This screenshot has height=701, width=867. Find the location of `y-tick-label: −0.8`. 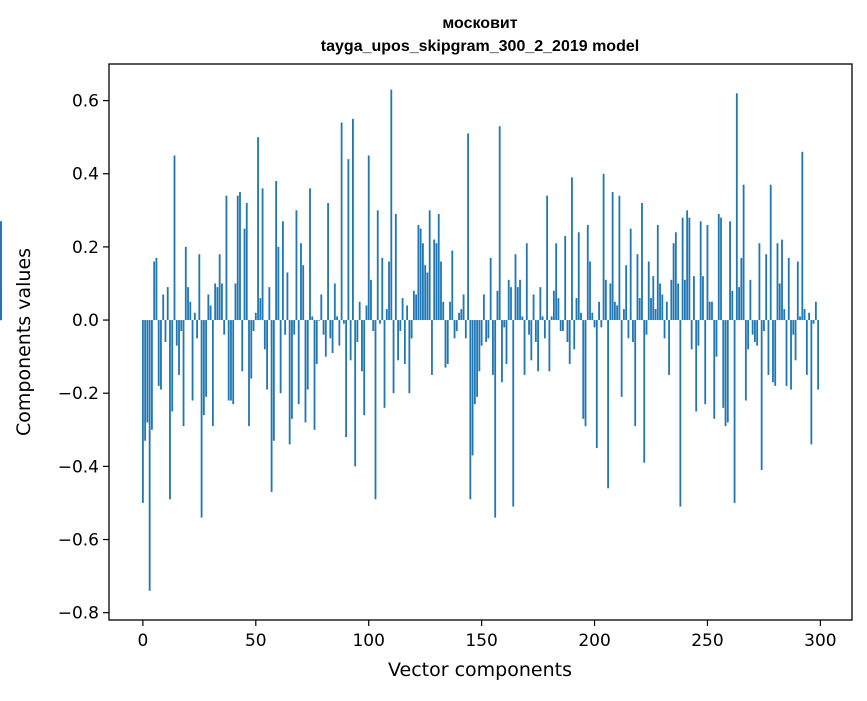

y-tick-label: −0.8 is located at coordinates (78, 614).